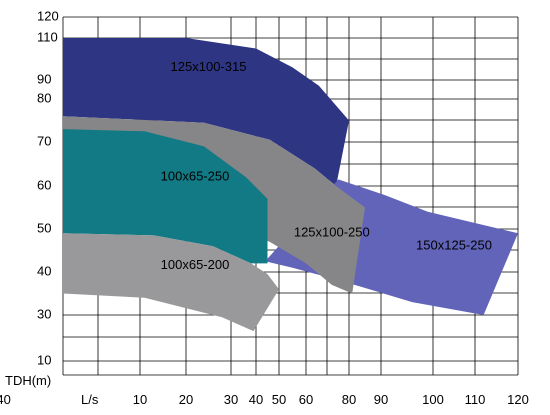  What do you see at coordinates (44, 184) in the screenshot?
I see `y-tick-label: 60` at bounding box center [44, 184].